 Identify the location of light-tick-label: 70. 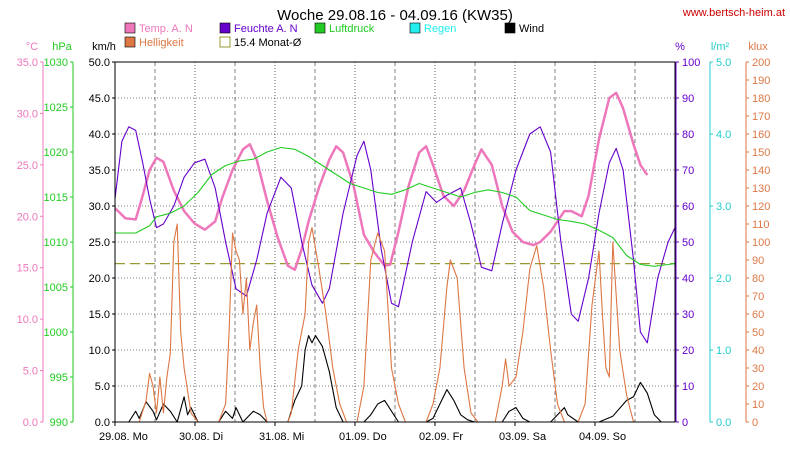
(758, 297).